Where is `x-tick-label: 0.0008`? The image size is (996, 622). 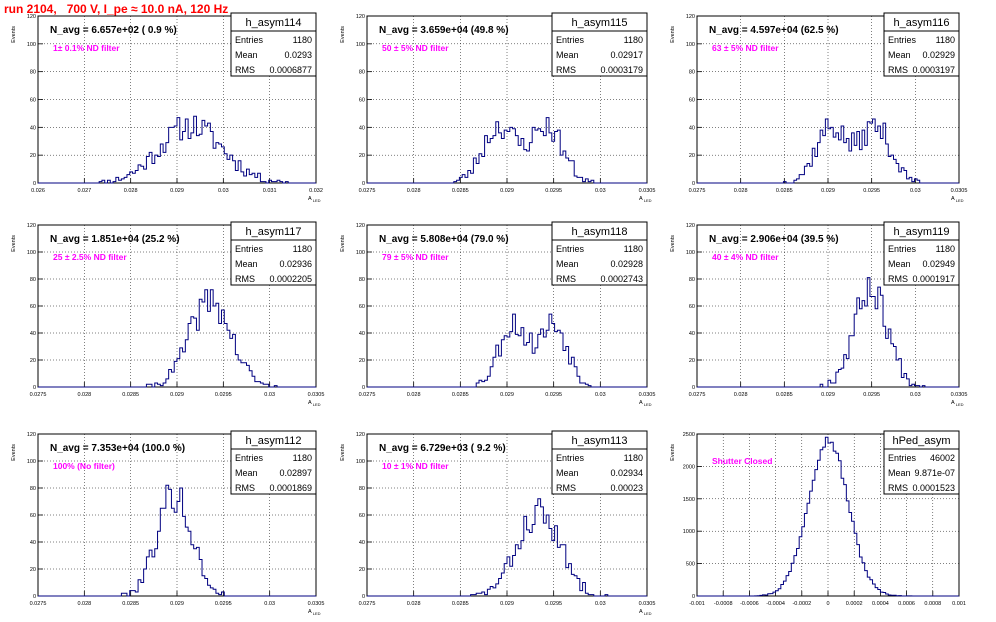
x-tick-label: 0.0008 is located at coordinates (932, 604).